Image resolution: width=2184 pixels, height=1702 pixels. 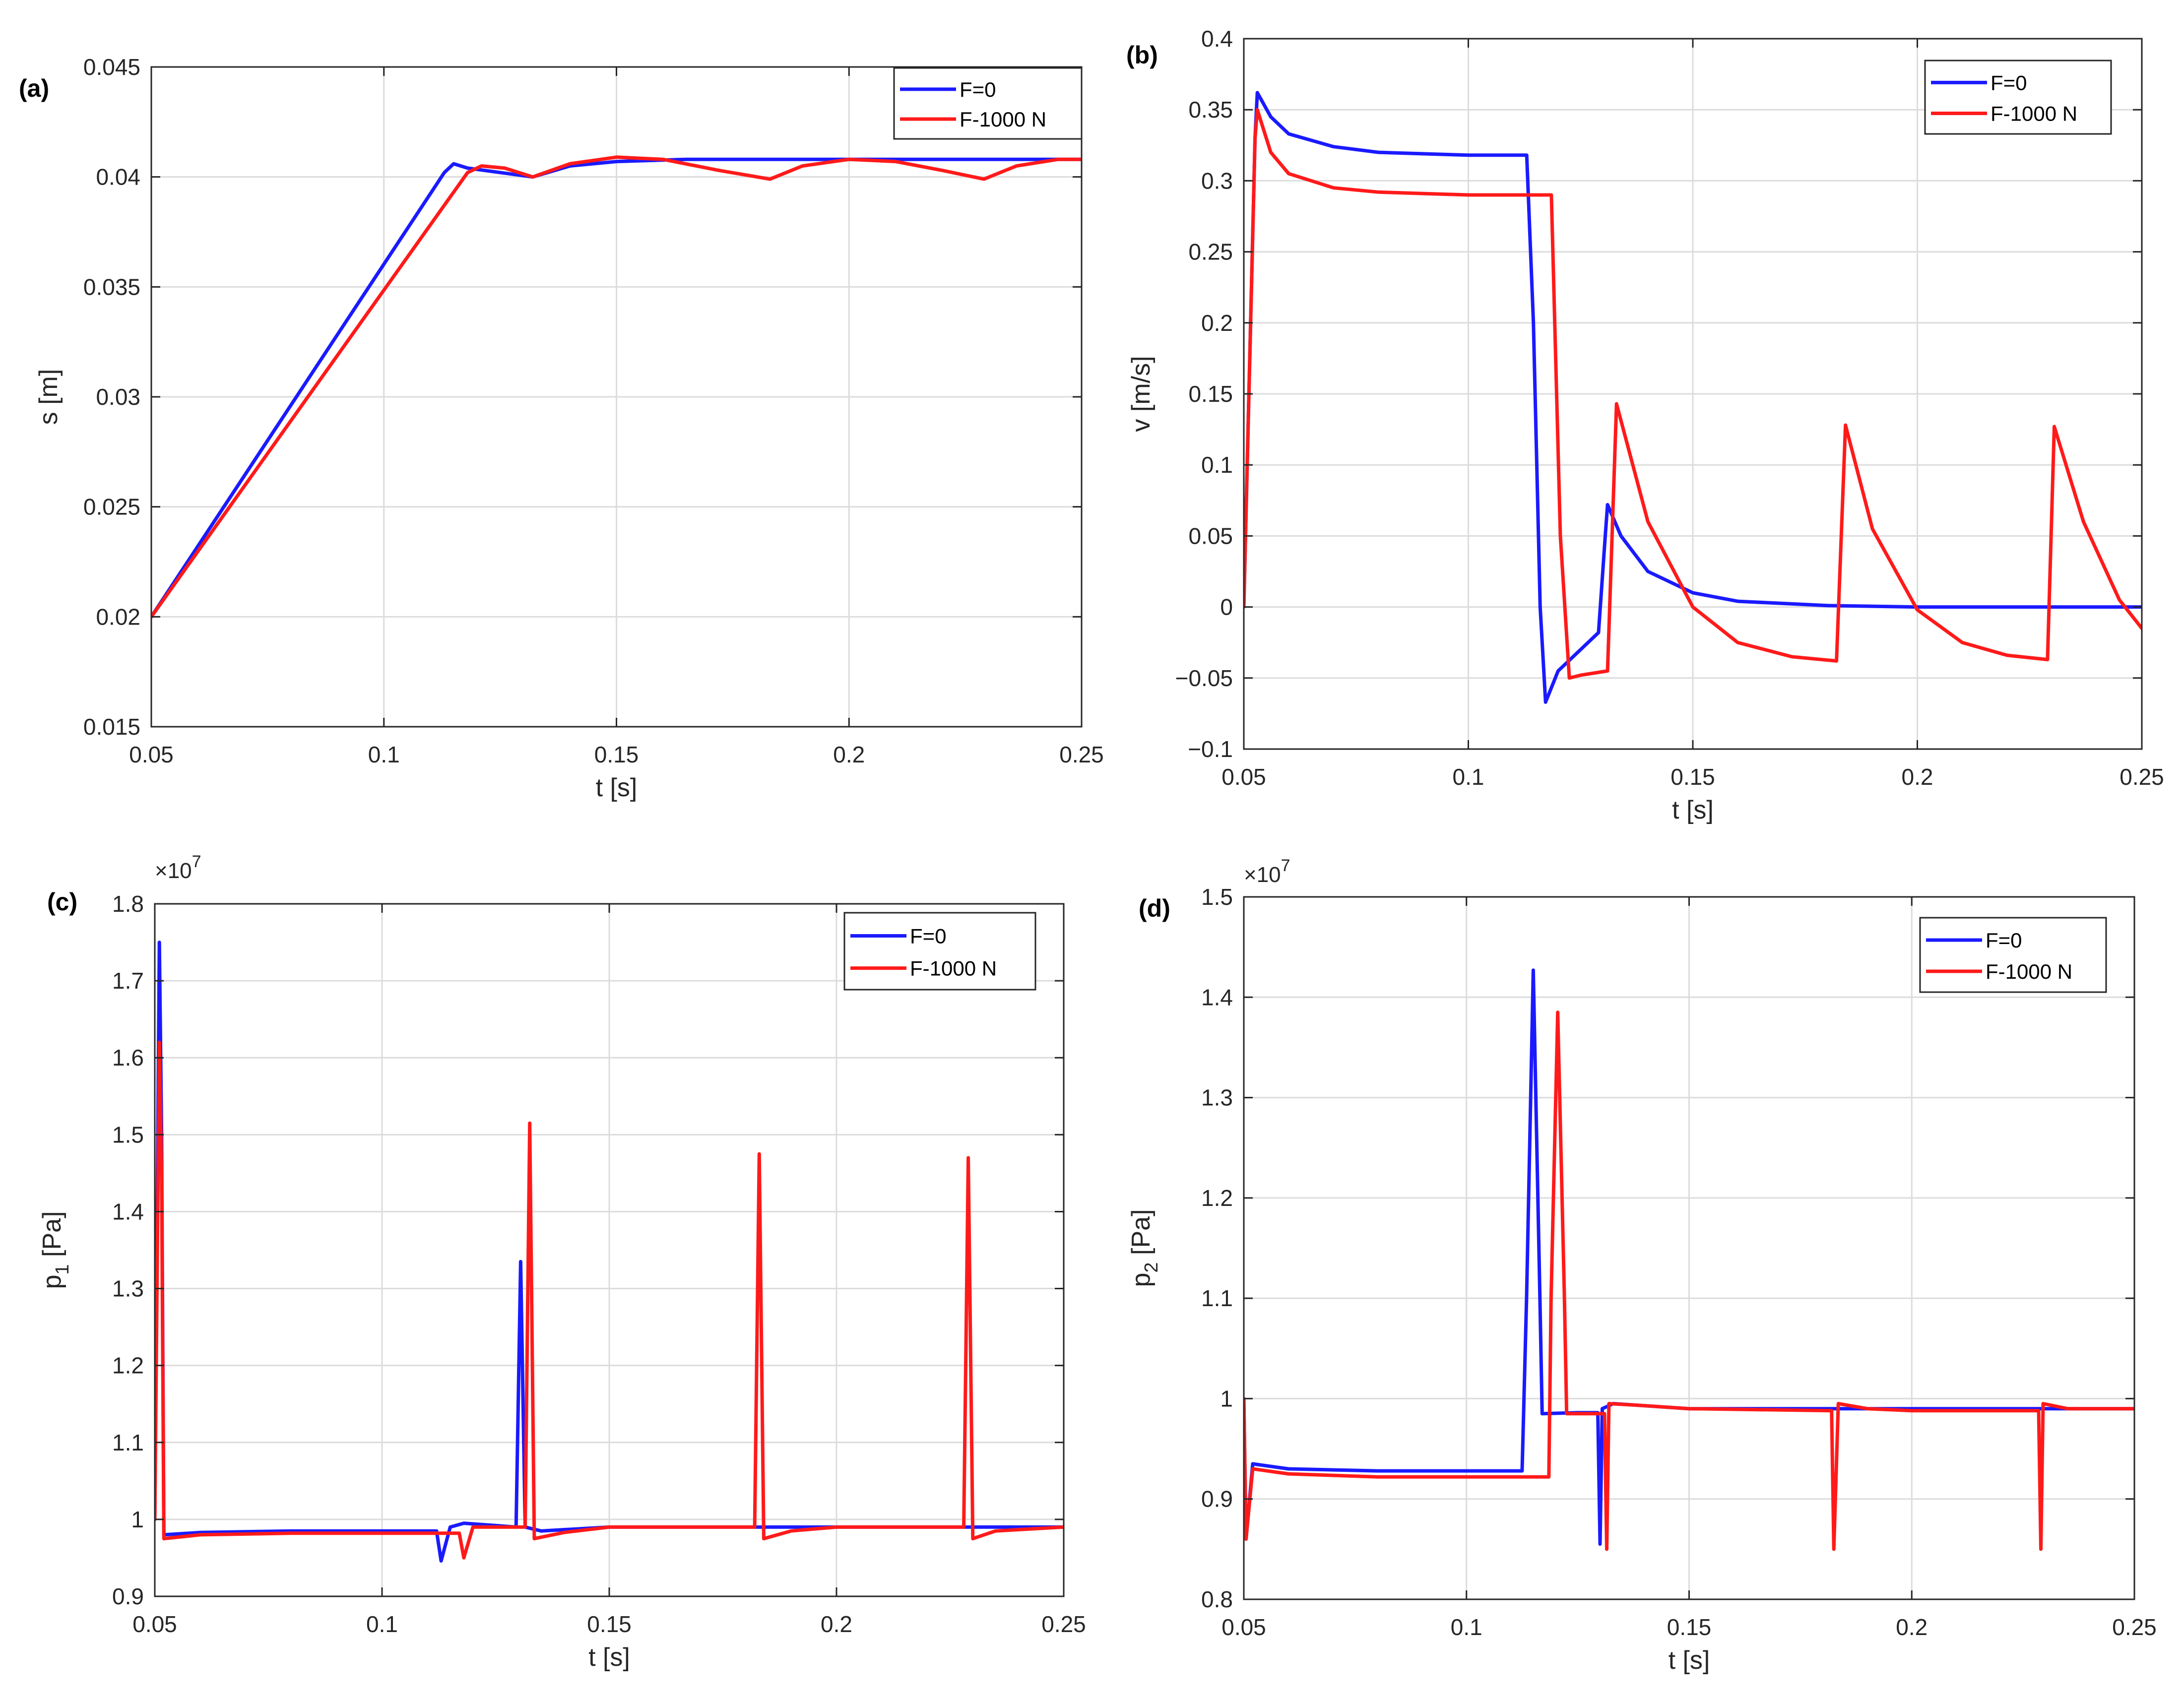 I want to click on y-tick-label: 0.8, so click(x=1217, y=1599).